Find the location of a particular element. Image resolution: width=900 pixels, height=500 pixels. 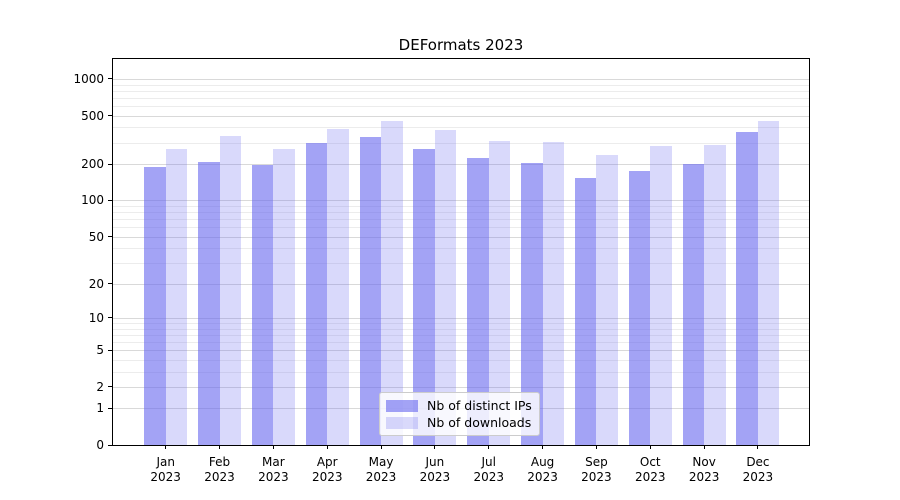

x-axis-tick-label: Jun 2023 is located at coordinates (435, 470).